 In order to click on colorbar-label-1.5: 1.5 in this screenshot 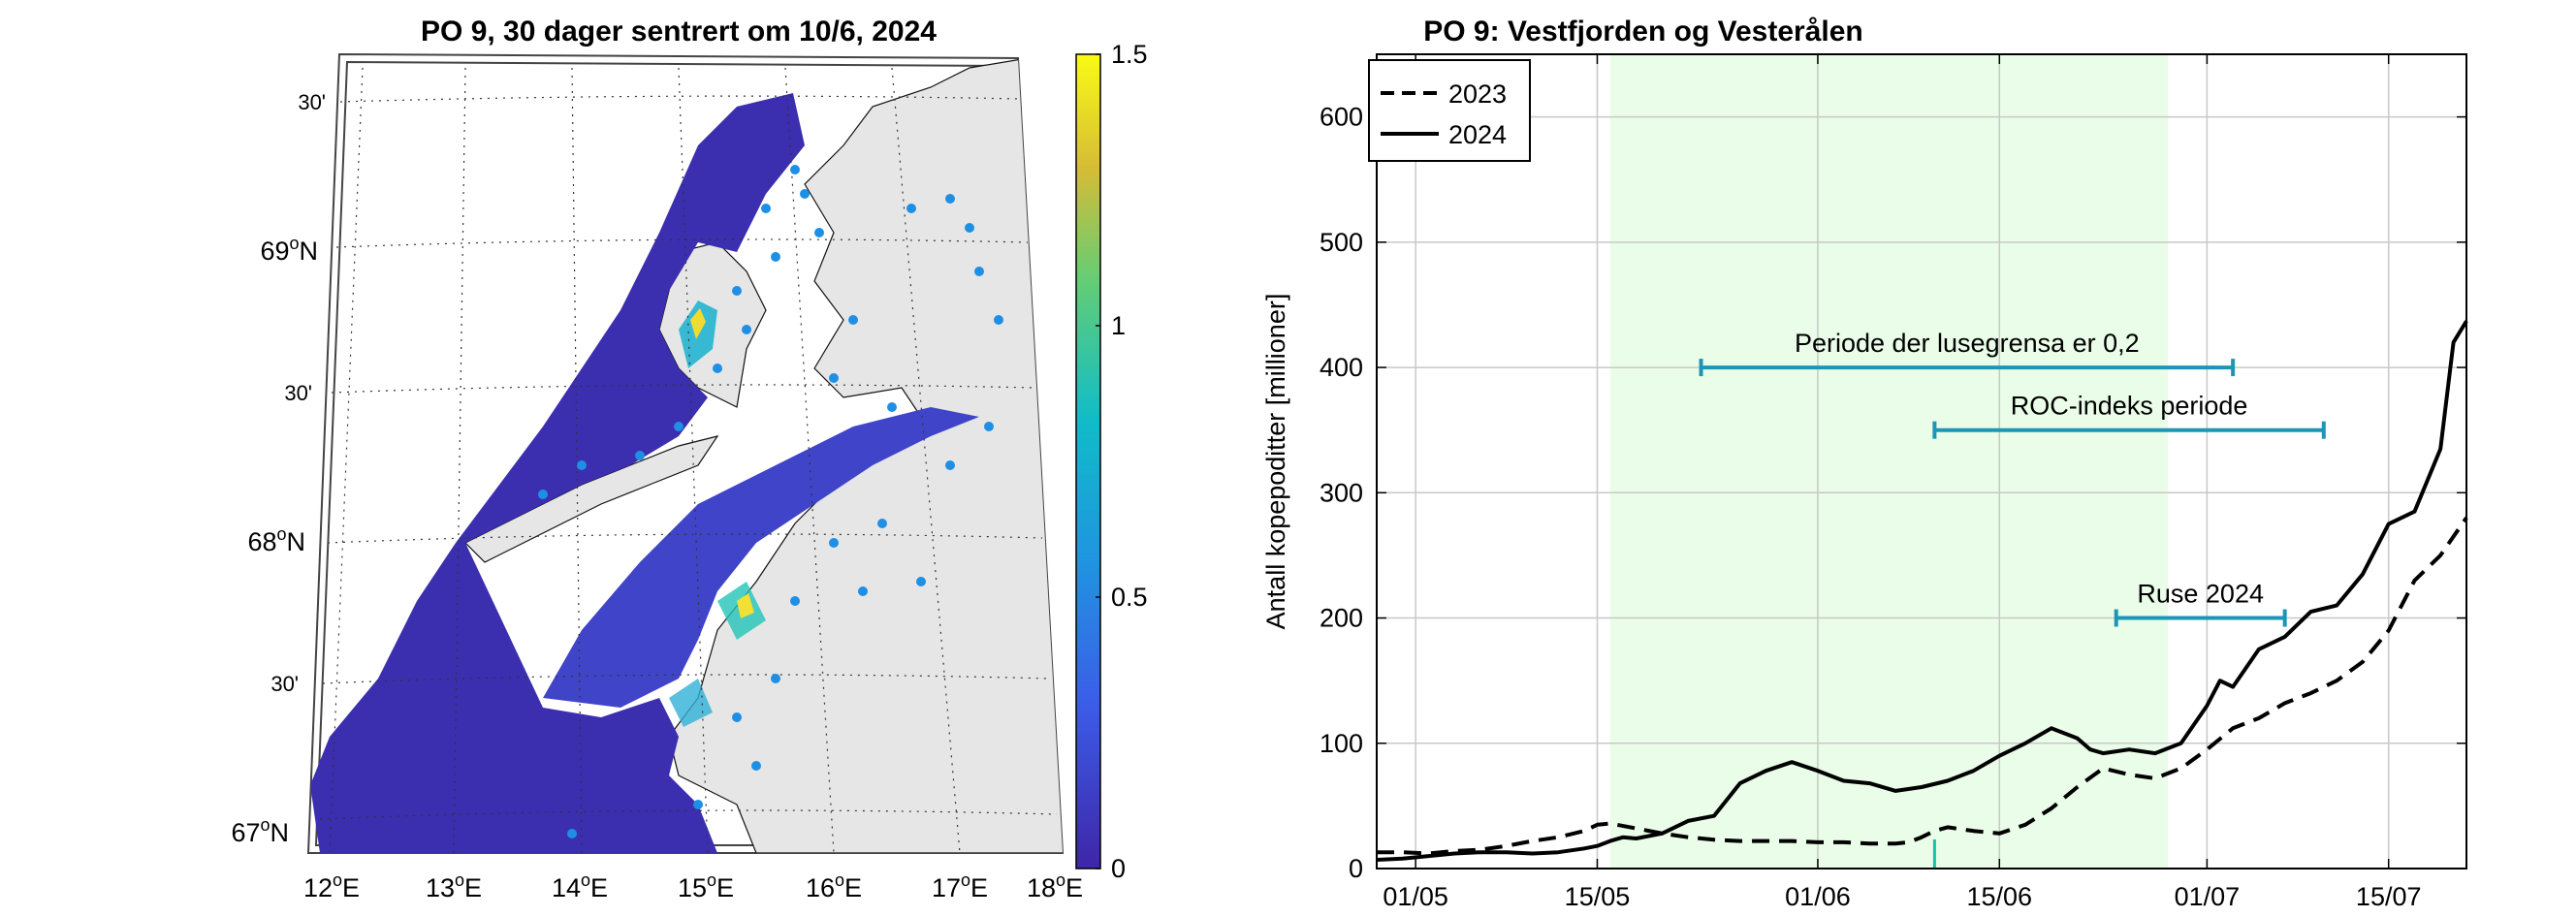, I will do `click(1130, 54)`.